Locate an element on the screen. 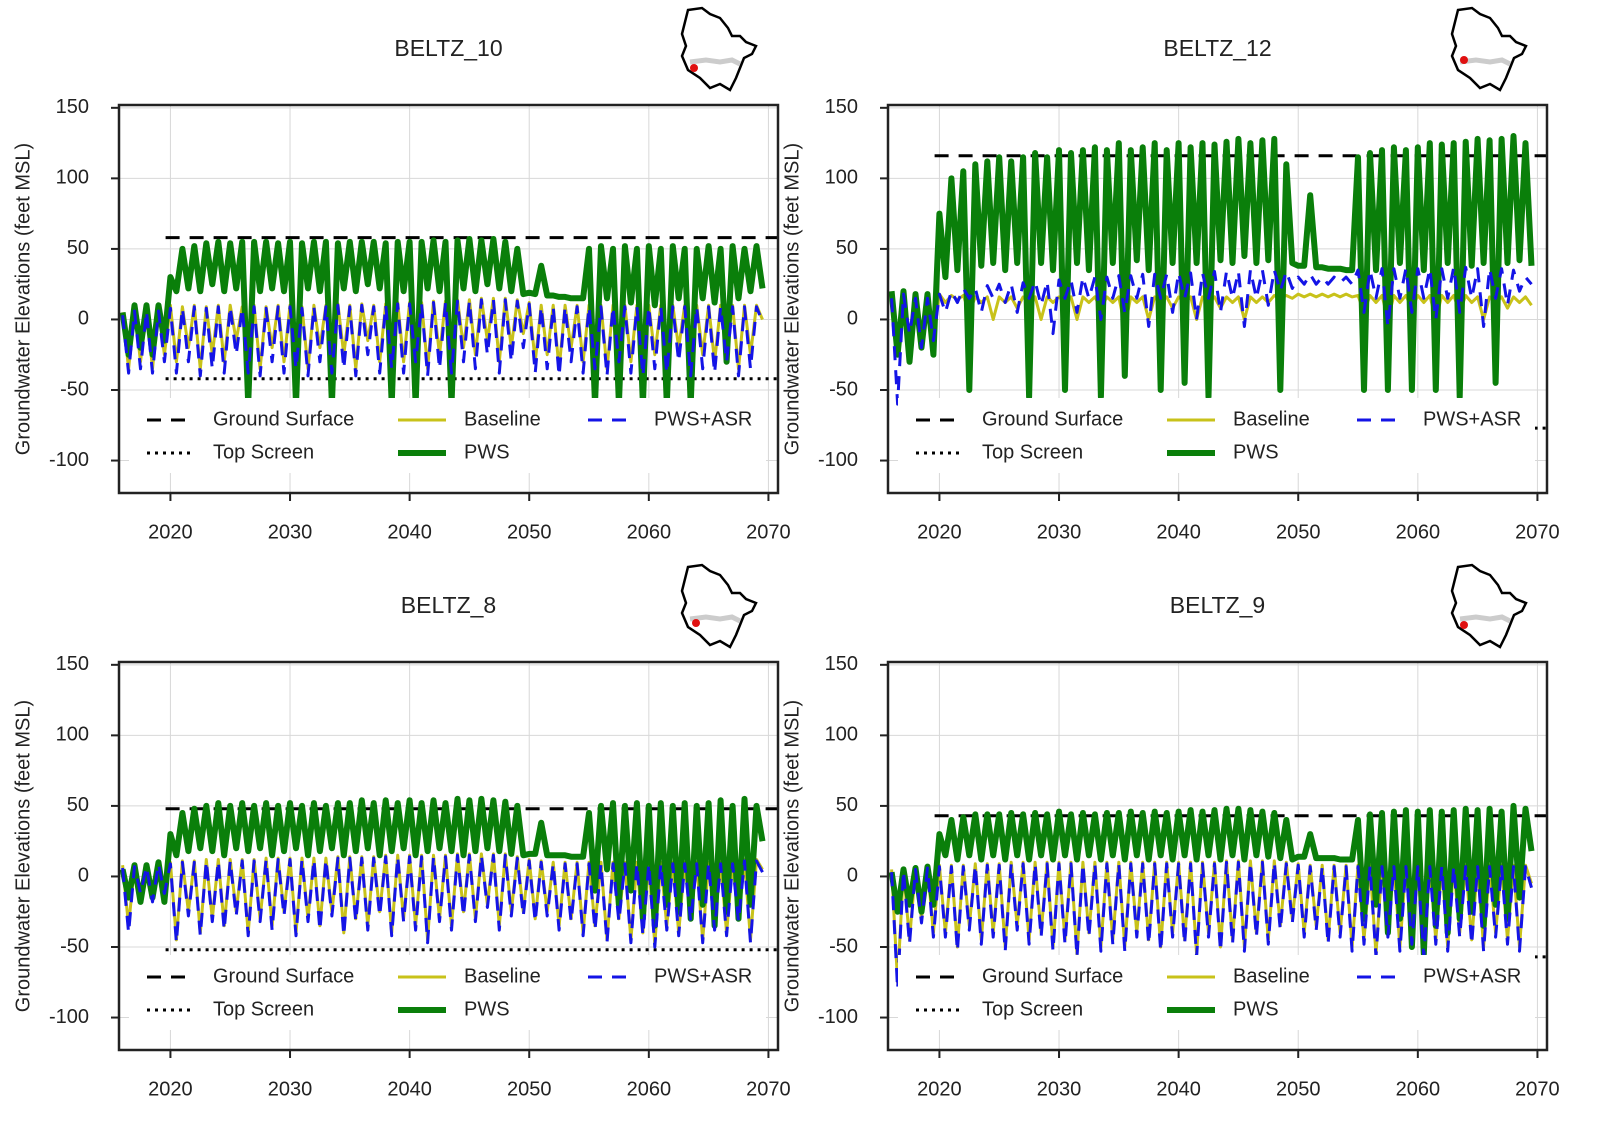 This screenshot has height=1135, width=1611. chart-title: BELTZ_10 is located at coordinates (448, 48).